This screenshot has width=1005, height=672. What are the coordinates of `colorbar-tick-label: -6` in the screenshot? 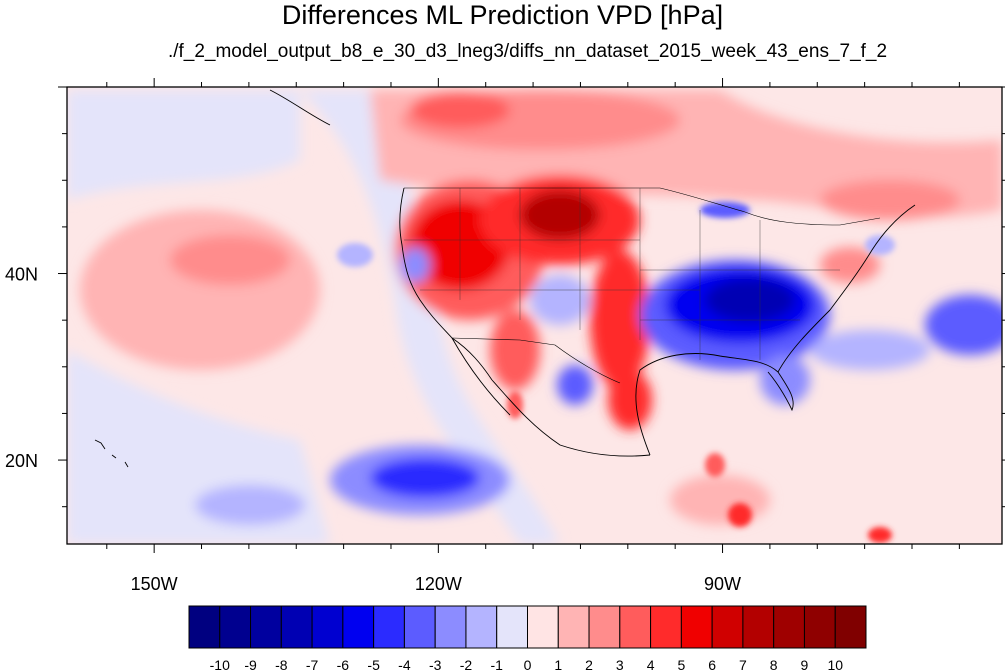 It's located at (343, 664).